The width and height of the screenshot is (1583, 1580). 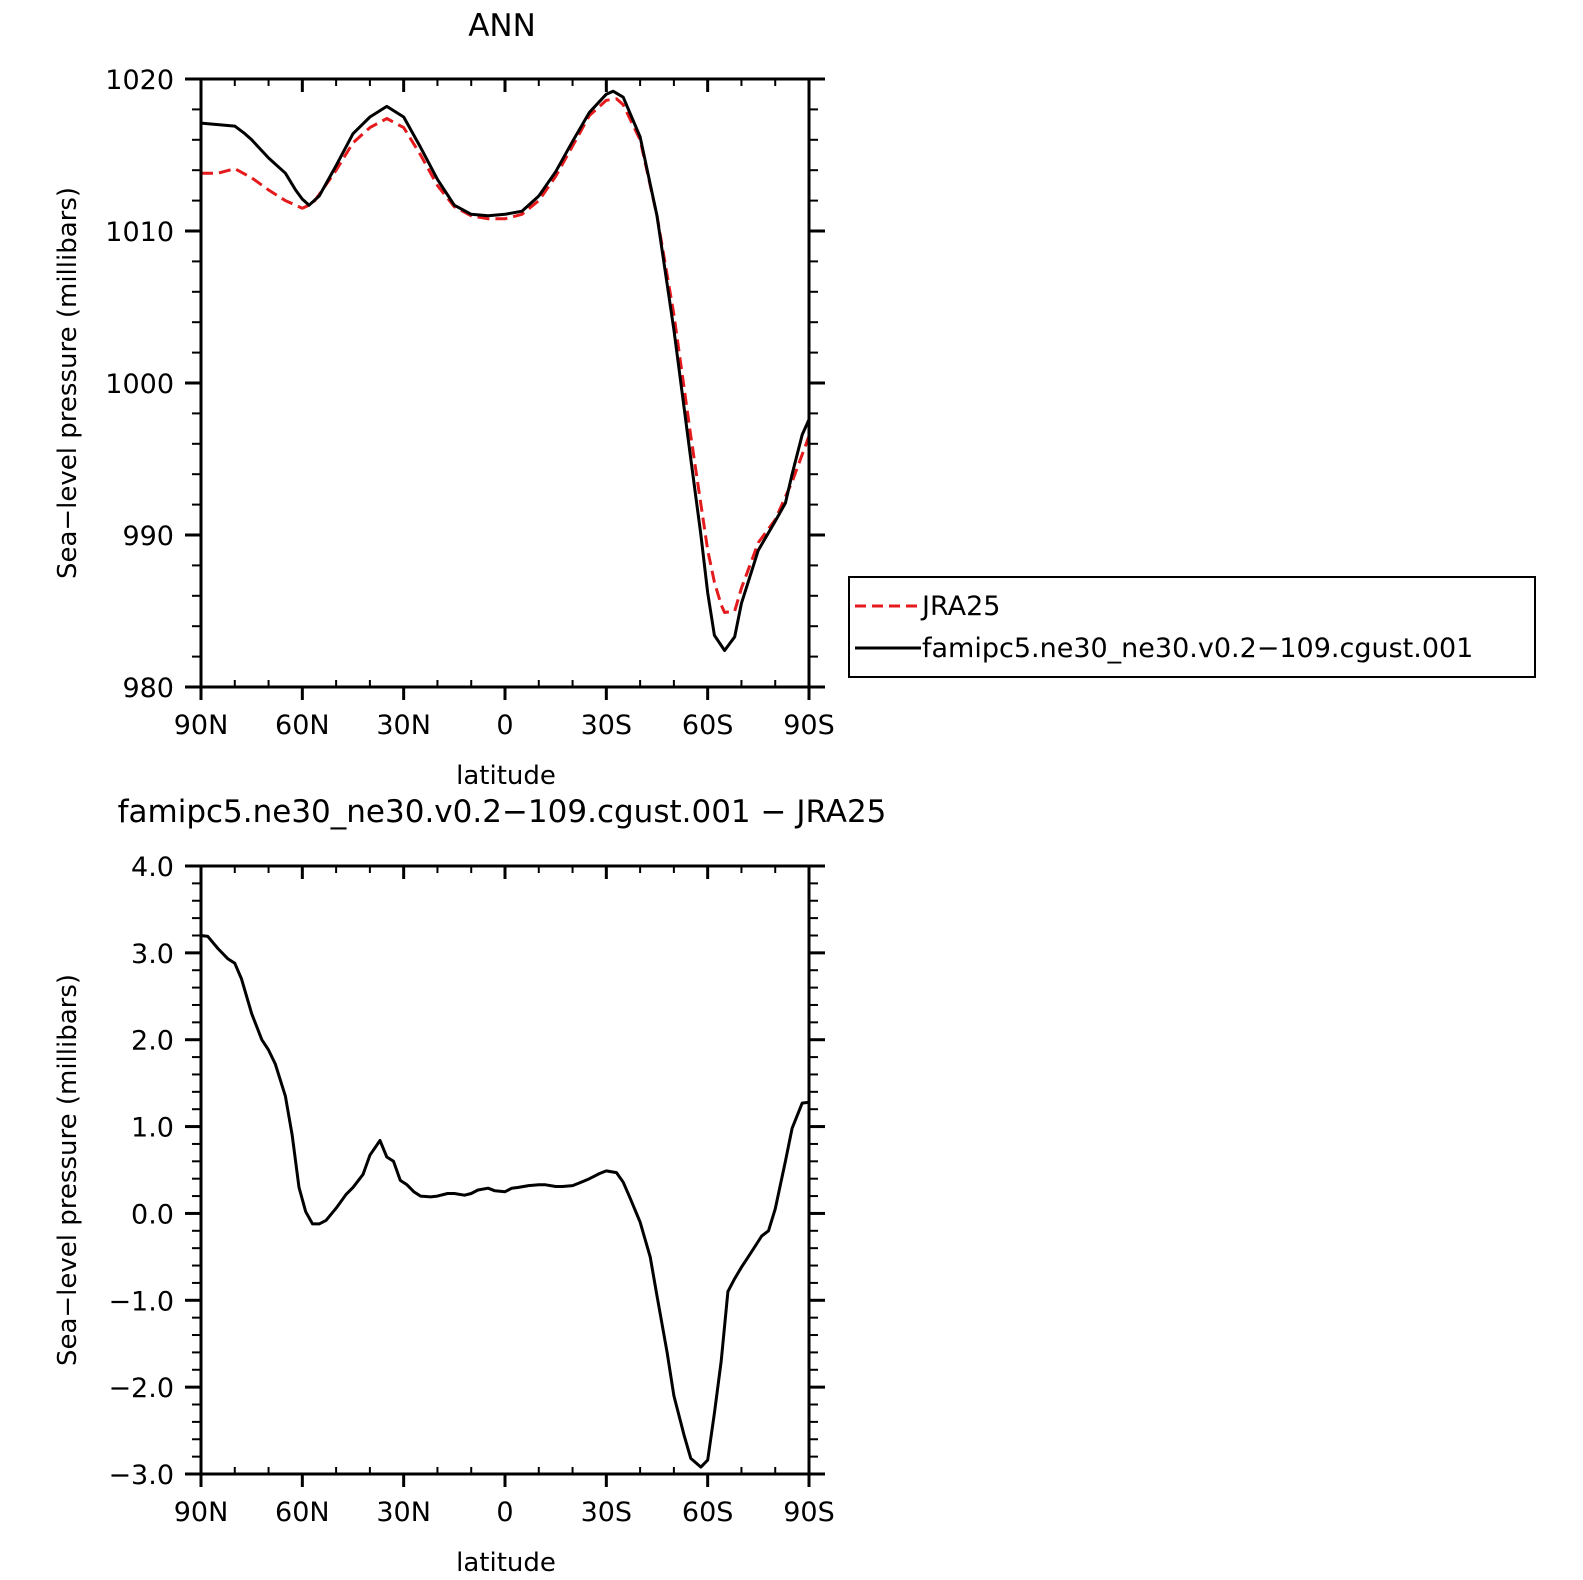 I want to click on y-tick-label: 980, so click(x=148, y=688).